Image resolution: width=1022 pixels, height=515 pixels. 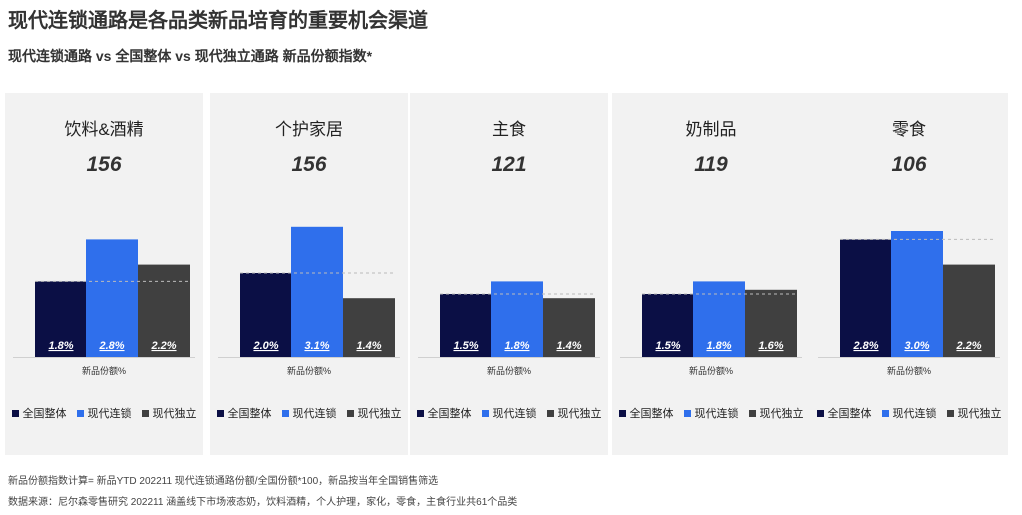 I want to click on chart-title: 饮料&酒精, so click(x=104, y=129).